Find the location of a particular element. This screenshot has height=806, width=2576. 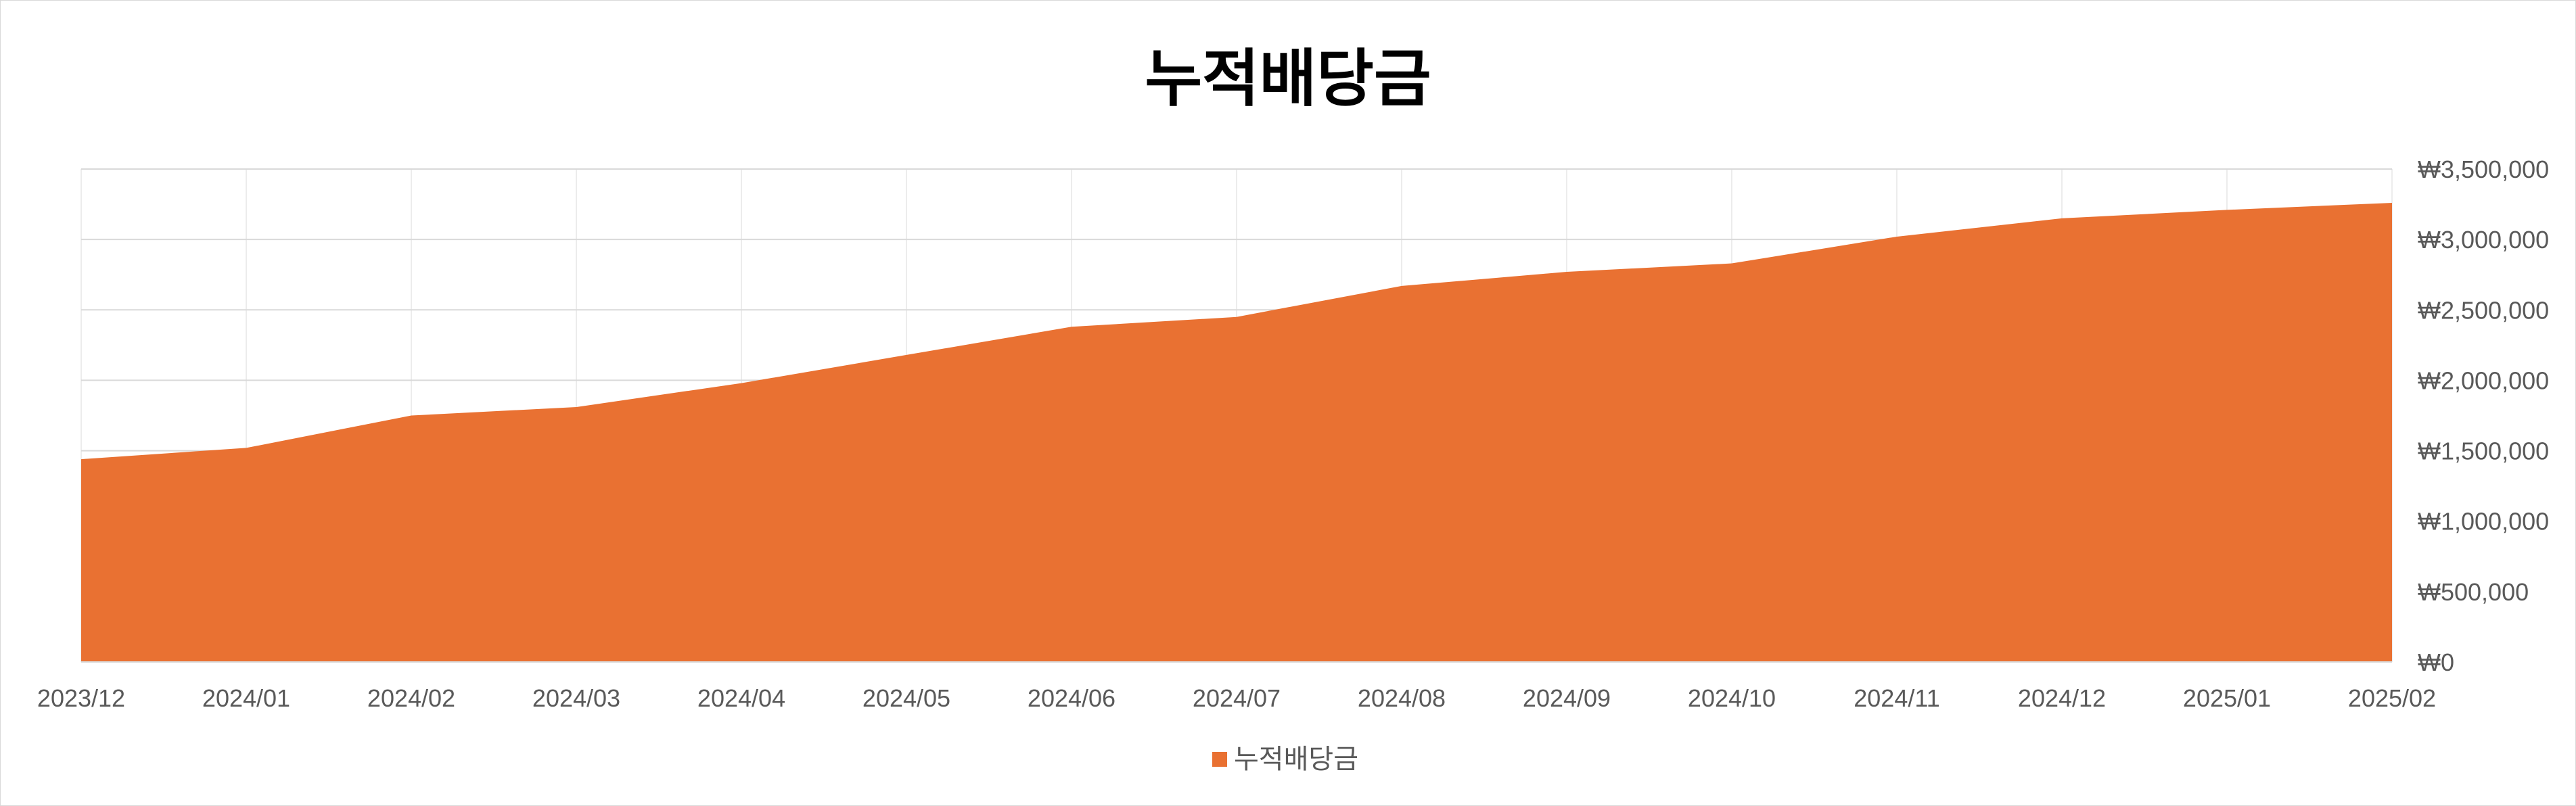

x-tick-label: 2024/02 is located at coordinates (411, 698).